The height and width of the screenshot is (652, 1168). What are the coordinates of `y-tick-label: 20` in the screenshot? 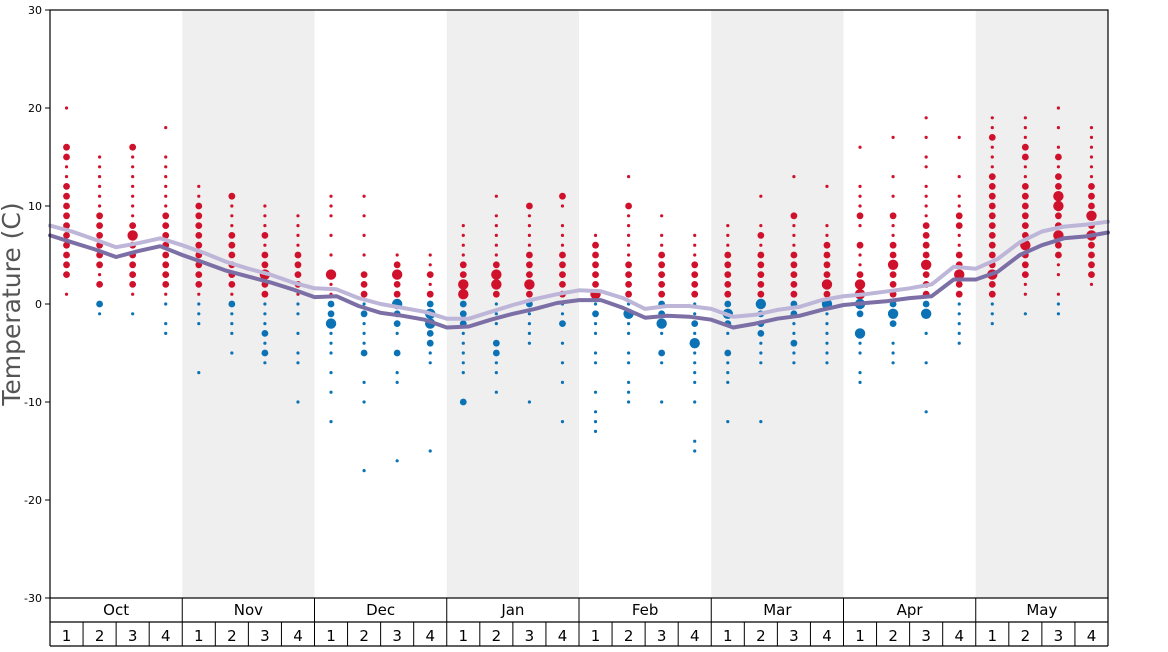 It's located at (35, 108).